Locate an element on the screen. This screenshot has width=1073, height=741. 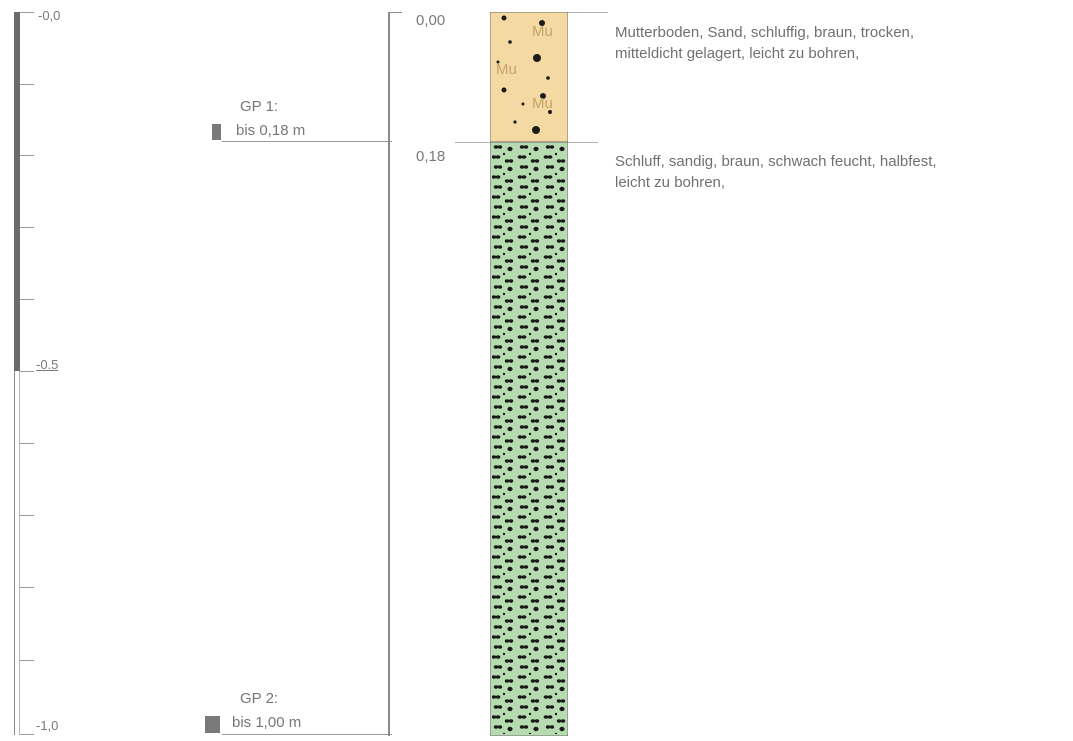
layer-top-depth: 0,18 is located at coordinates (431, 156).